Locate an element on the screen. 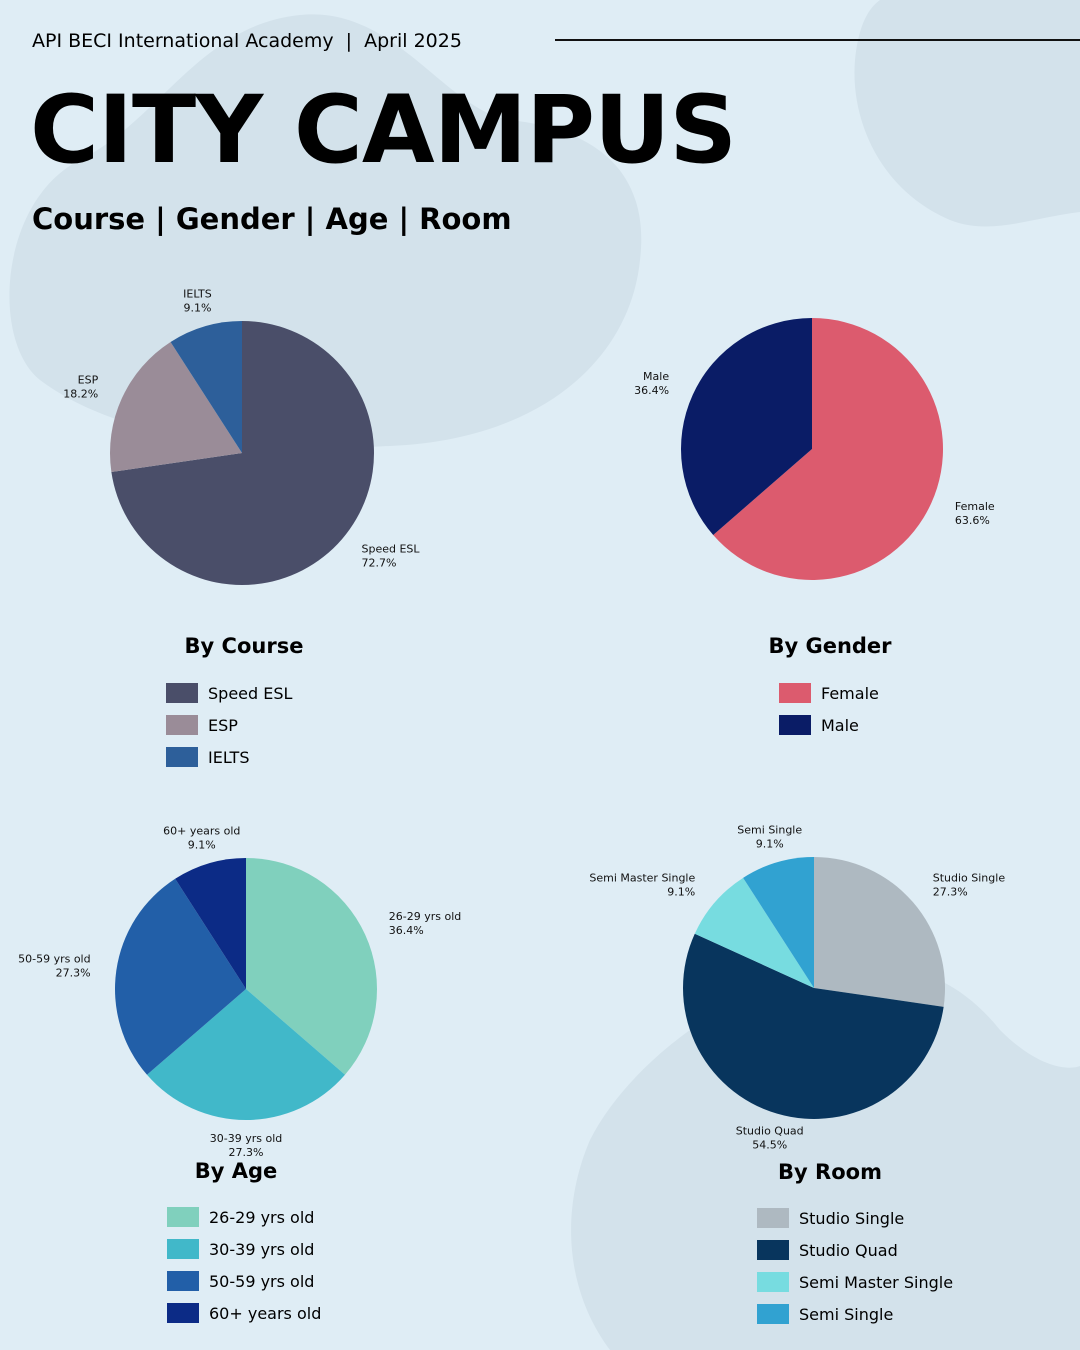 This screenshot has height=1350, width=1080. pie-slice-ielts is located at coordinates (206, 387).